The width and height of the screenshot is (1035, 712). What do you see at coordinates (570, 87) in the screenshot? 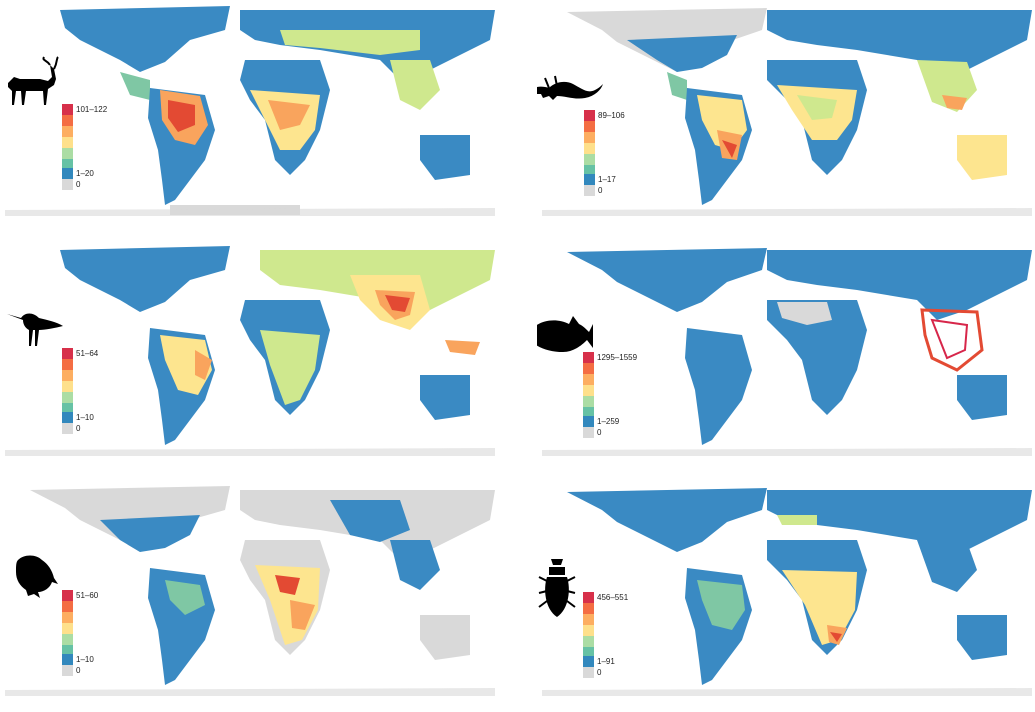
I see `lizard-icon` at bounding box center [570, 87].